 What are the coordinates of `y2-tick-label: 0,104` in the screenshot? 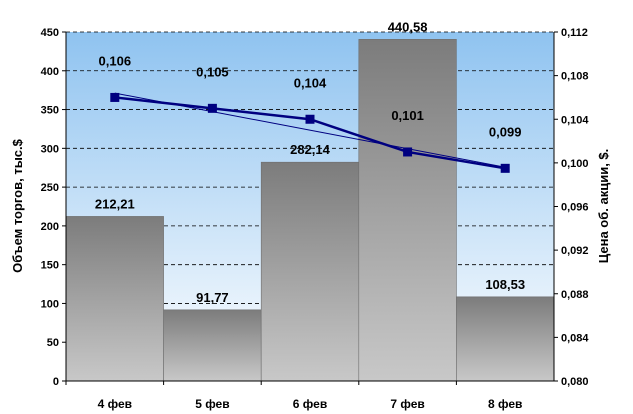 It's located at (575, 120).